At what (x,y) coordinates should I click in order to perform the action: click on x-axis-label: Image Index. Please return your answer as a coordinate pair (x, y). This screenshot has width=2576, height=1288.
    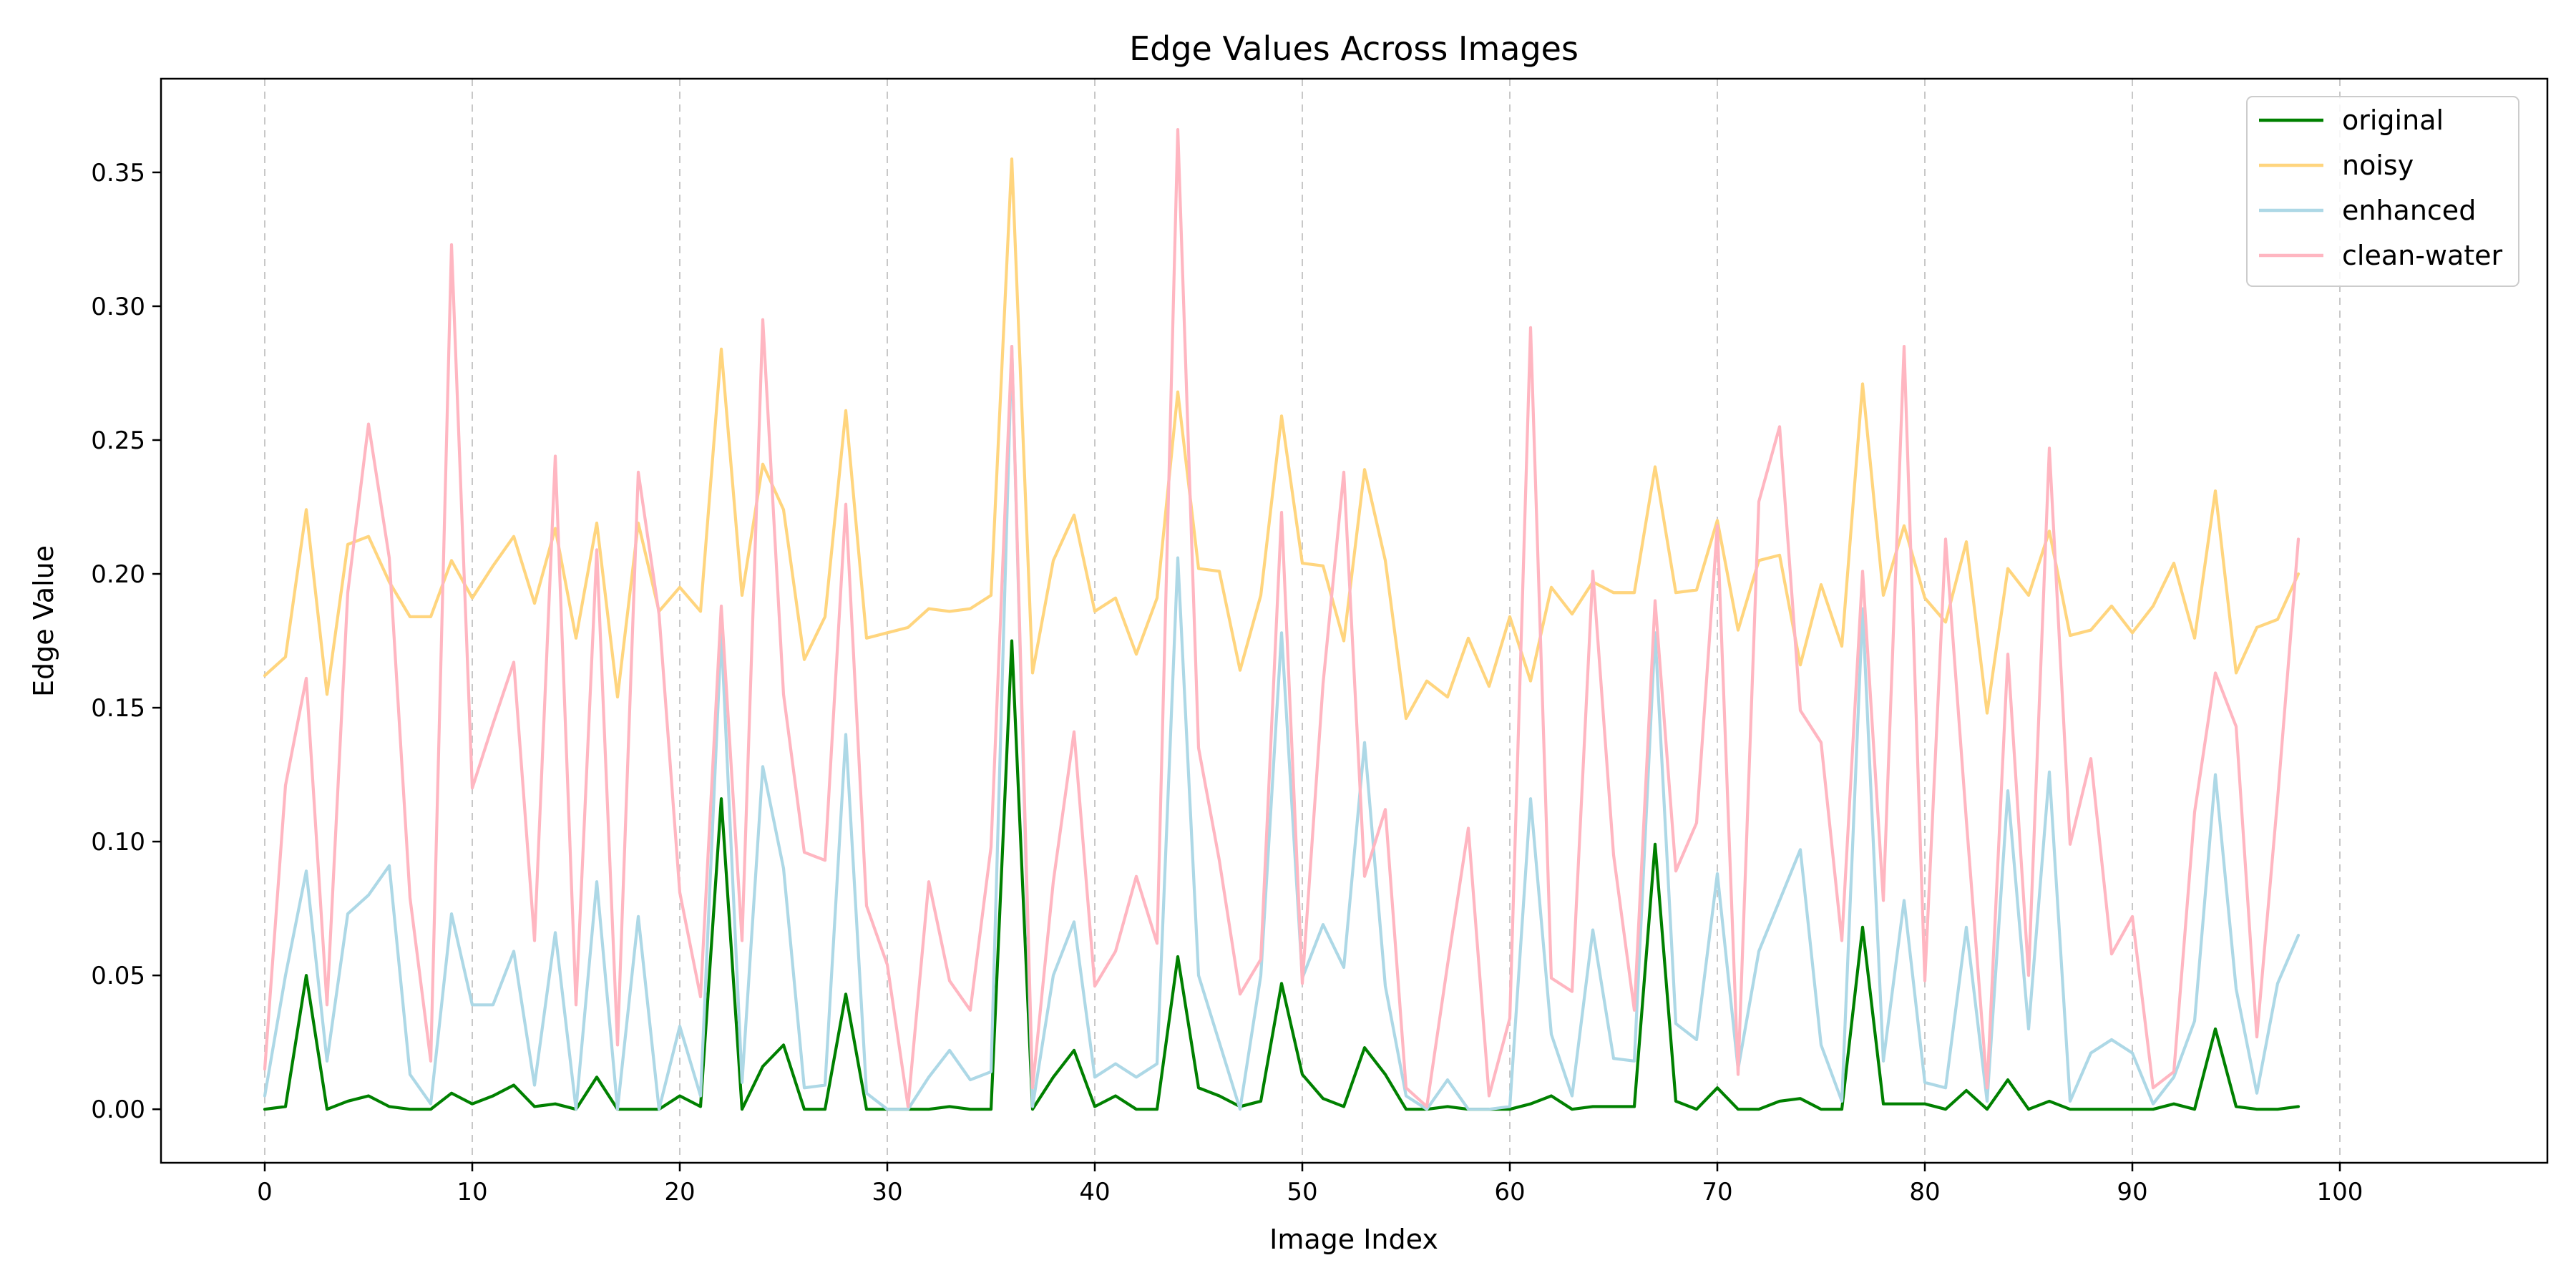
    Looking at the image, I should click on (1353, 1239).